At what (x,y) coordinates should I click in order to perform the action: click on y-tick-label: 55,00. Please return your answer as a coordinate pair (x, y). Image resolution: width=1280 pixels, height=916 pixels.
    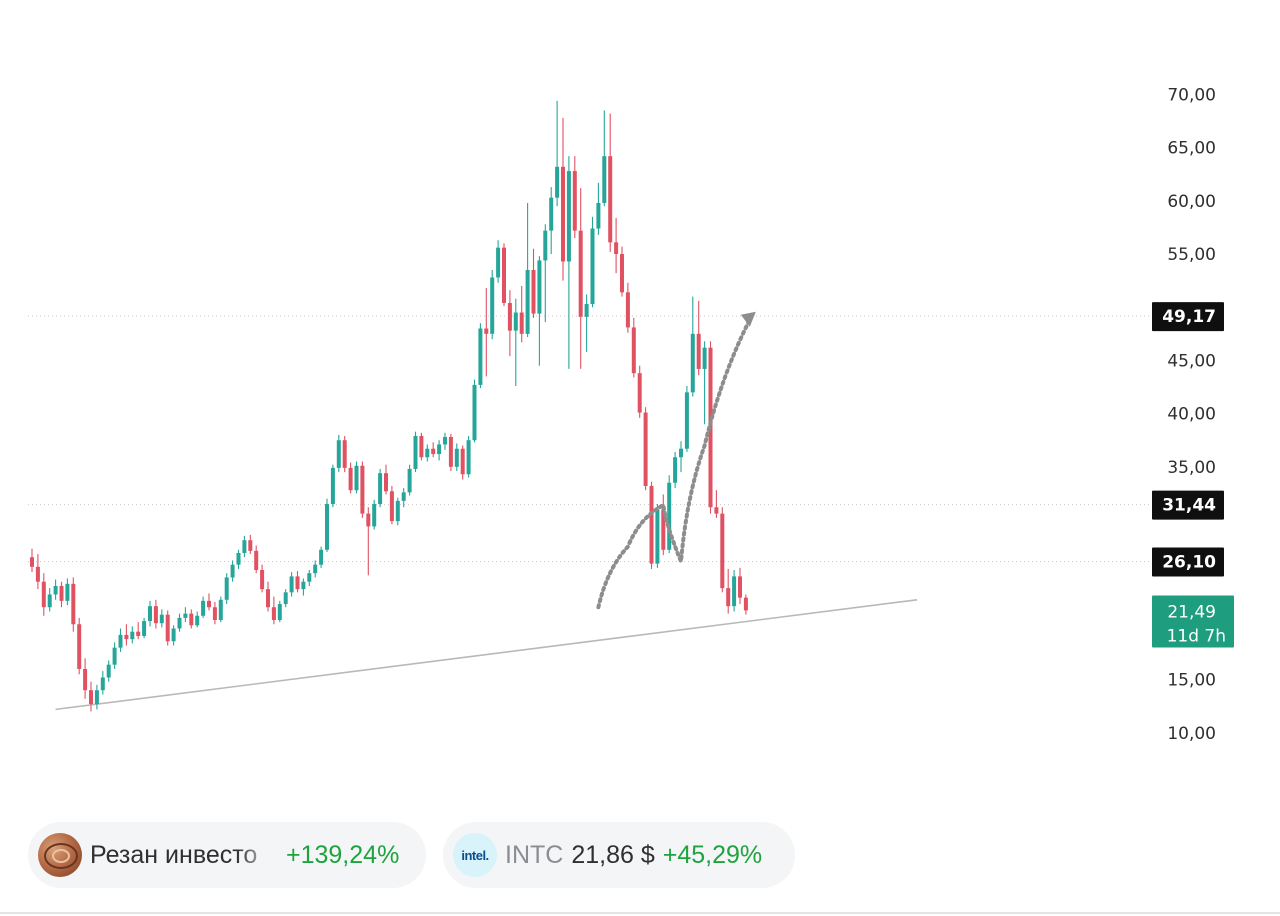
    Looking at the image, I should click on (1191, 255).